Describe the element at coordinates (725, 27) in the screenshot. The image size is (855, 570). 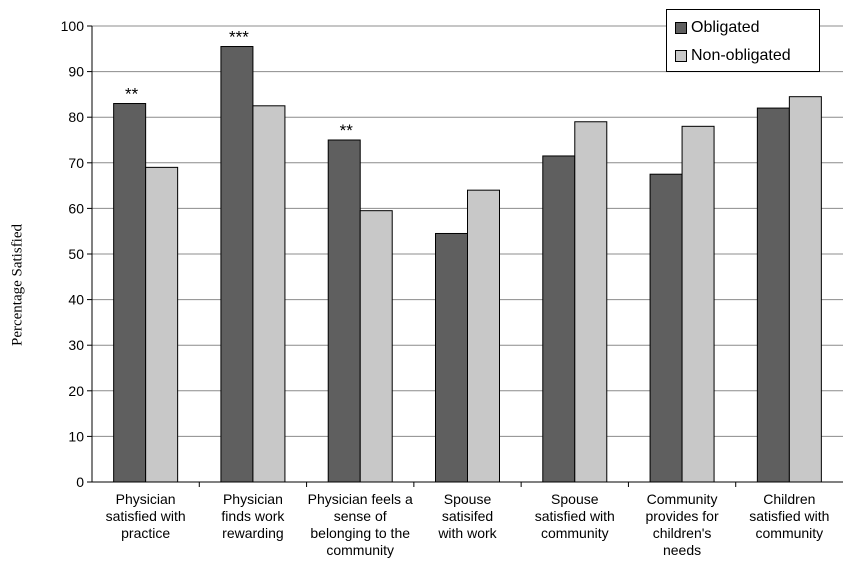
I see `legend-label-obligated: Obligated` at that location.